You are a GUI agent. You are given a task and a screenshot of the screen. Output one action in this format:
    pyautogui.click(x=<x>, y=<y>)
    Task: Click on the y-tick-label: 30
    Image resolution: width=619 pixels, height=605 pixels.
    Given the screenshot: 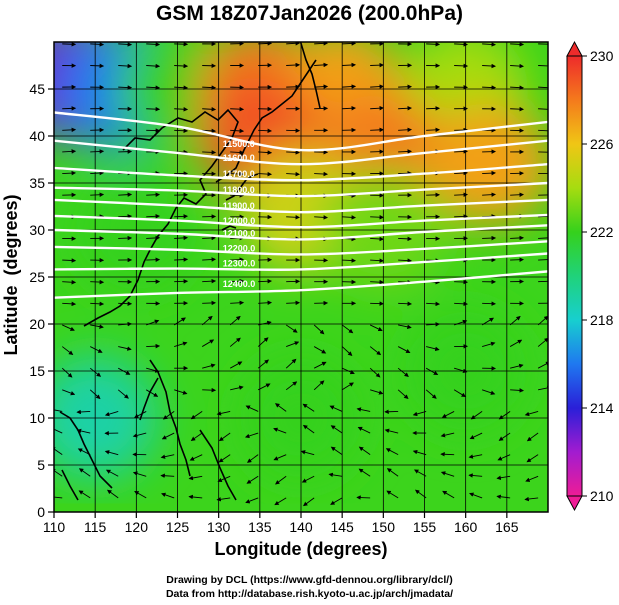 What is the action you would take?
    pyautogui.click(x=37, y=230)
    